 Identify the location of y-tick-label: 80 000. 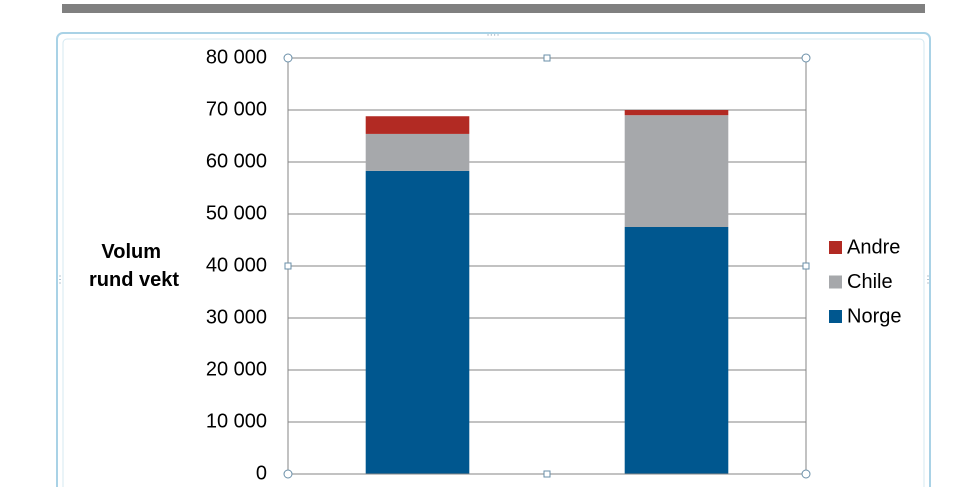
(236, 57).